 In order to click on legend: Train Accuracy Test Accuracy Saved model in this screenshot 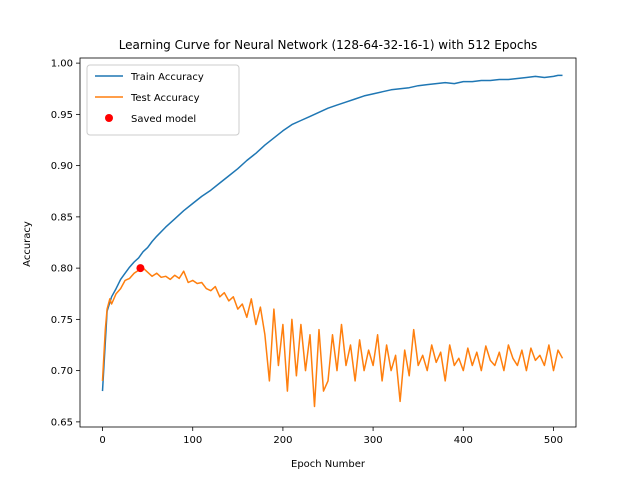, I will do `click(163, 100)`.